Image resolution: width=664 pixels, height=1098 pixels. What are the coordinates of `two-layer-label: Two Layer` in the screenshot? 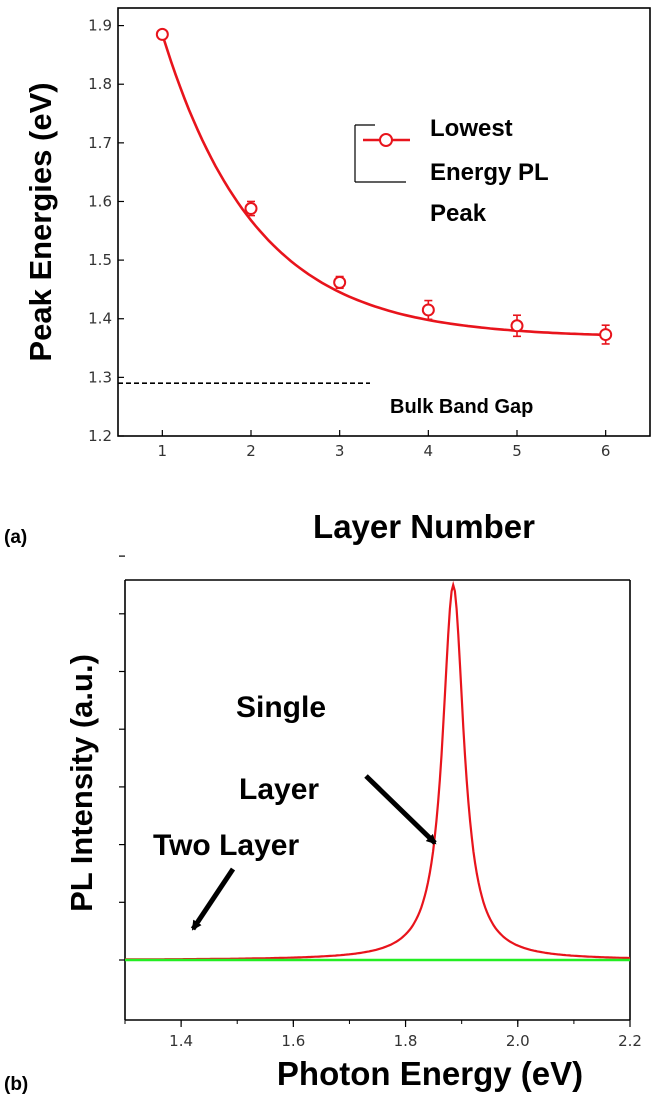 It's located at (226, 845).